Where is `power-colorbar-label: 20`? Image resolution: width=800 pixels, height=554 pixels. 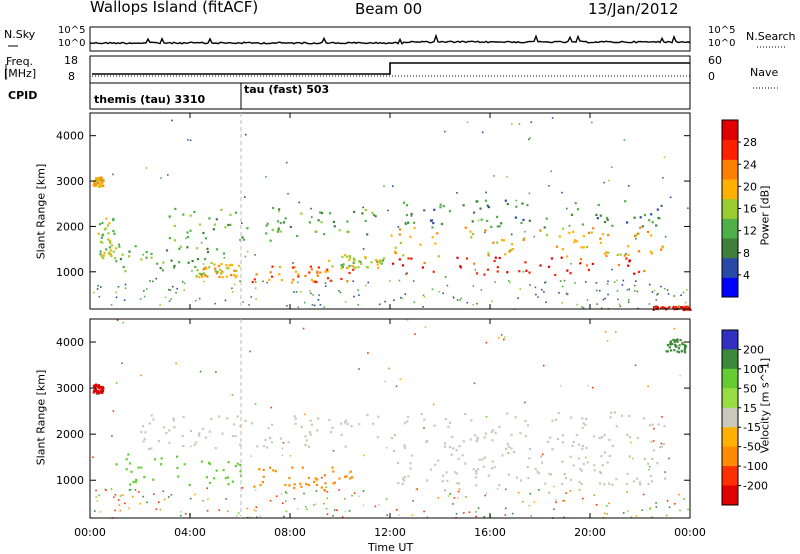 power-colorbar-label: 20 is located at coordinates (750, 186).